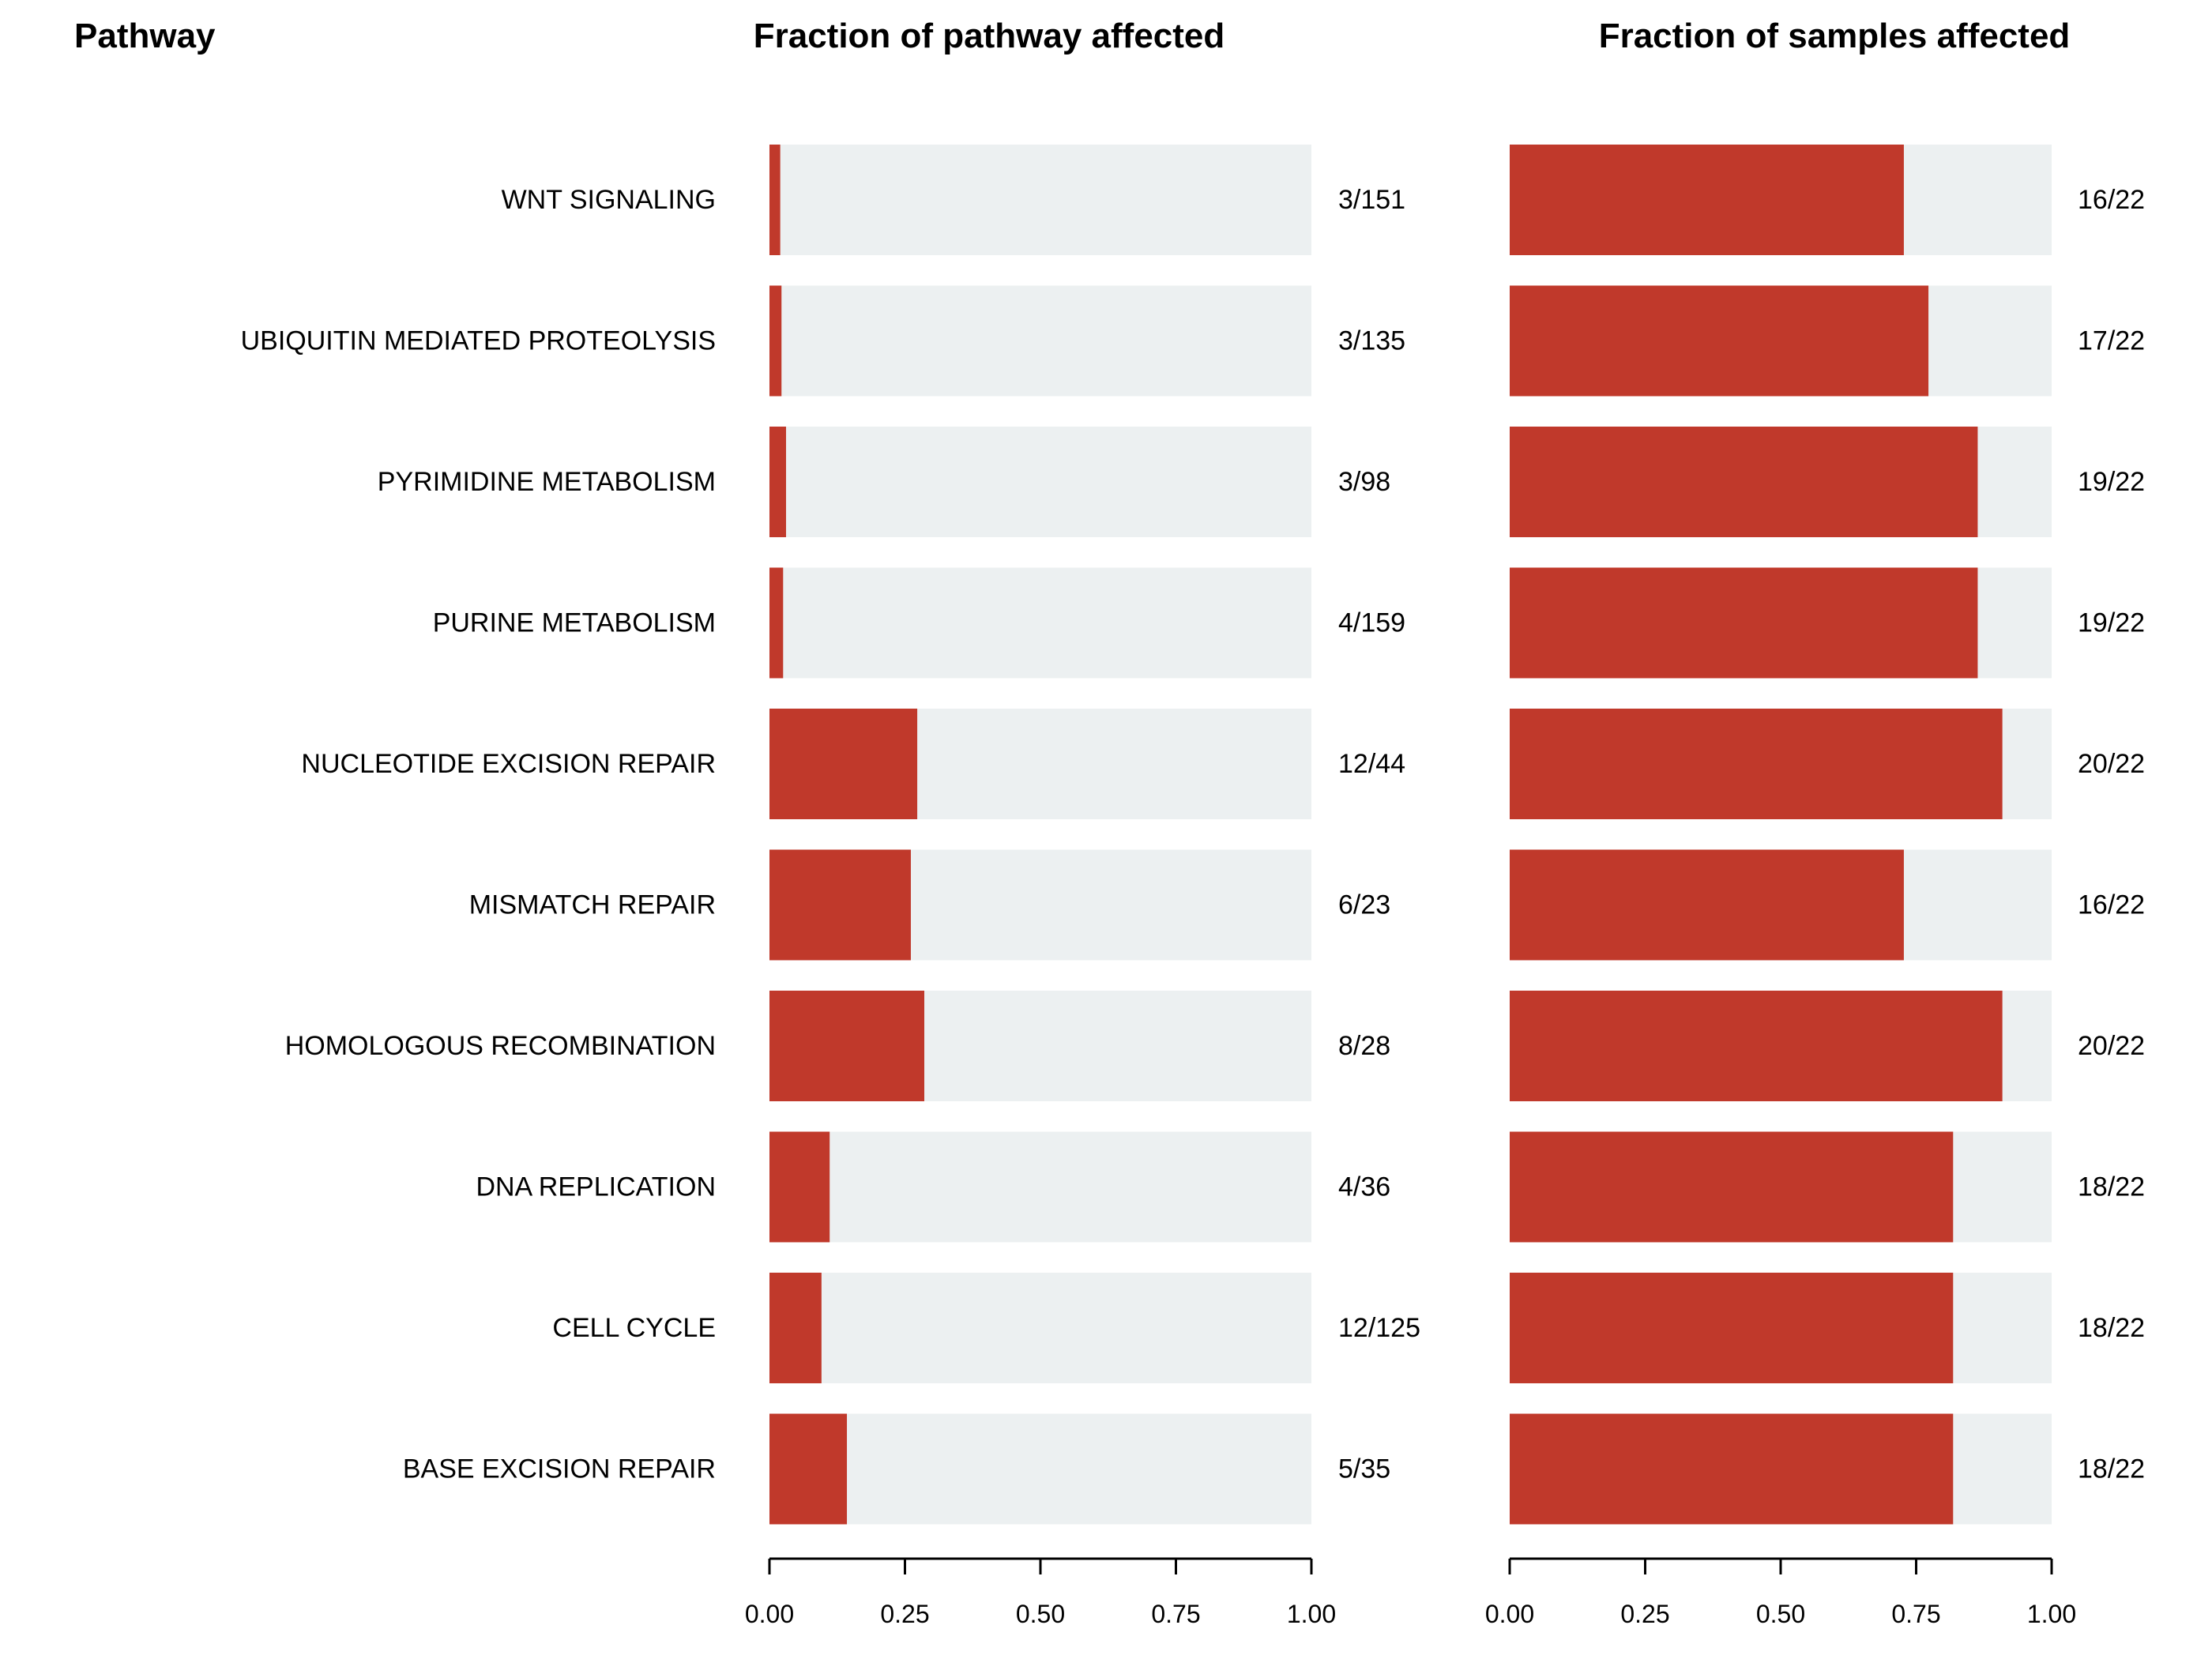 The width and height of the screenshot is (2212, 1659). What do you see at coordinates (509, 764) in the screenshot?
I see `category-label: NUCLEOTIDE EXCISION REPAIR` at bounding box center [509, 764].